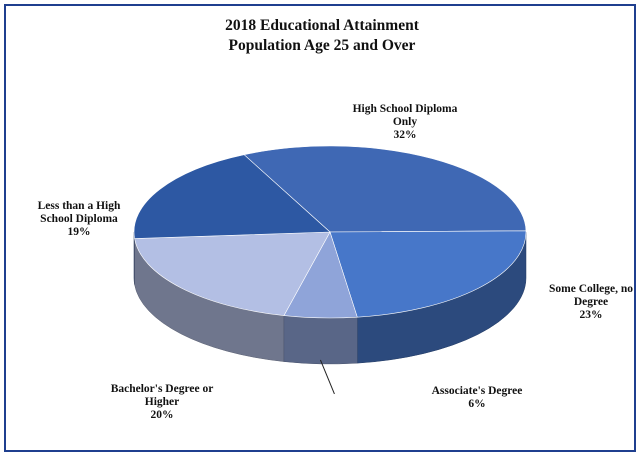 The height and width of the screenshot is (458, 644). I want to click on slice-label-text: Only, so click(405, 122).